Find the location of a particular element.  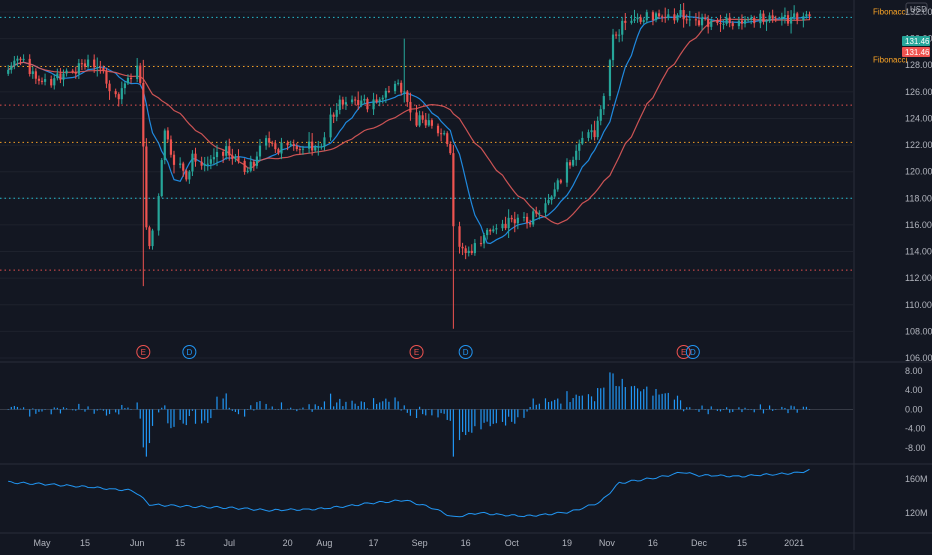

time-tick-label: 19 is located at coordinates (567, 543).